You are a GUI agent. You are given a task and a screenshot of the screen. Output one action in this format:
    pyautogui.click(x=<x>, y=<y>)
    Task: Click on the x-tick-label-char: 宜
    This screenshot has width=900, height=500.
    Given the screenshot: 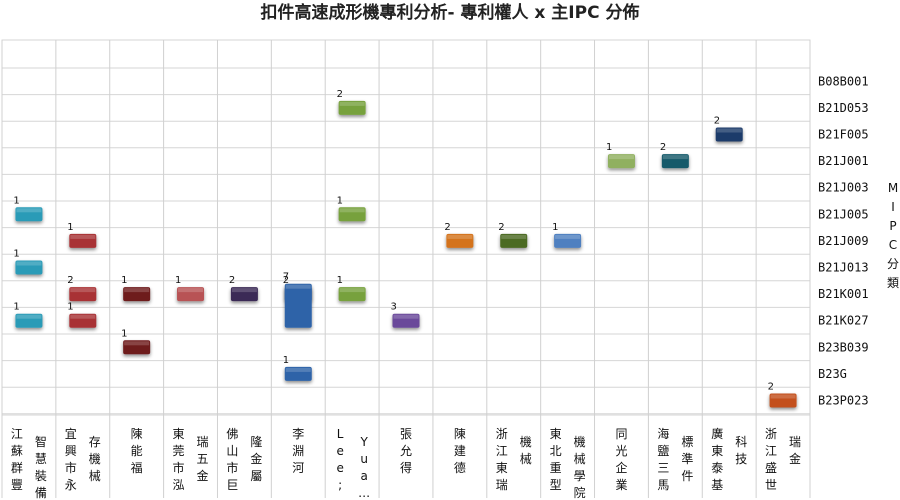 What is the action you would take?
    pyautogui.click(x=71, y=433)
    